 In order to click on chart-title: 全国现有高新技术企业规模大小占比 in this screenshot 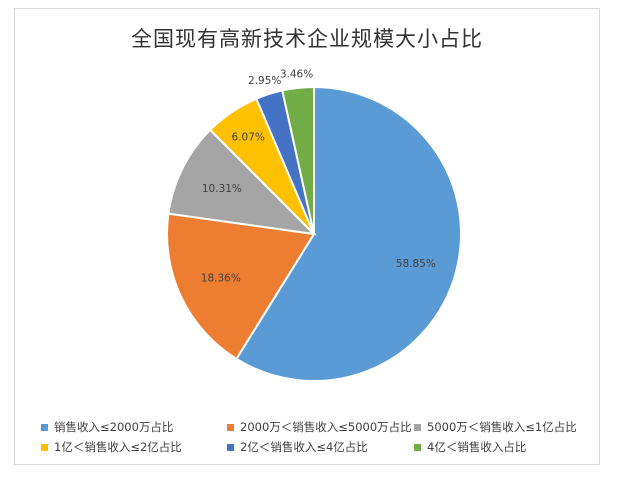, I will do `click(307, 39)`.